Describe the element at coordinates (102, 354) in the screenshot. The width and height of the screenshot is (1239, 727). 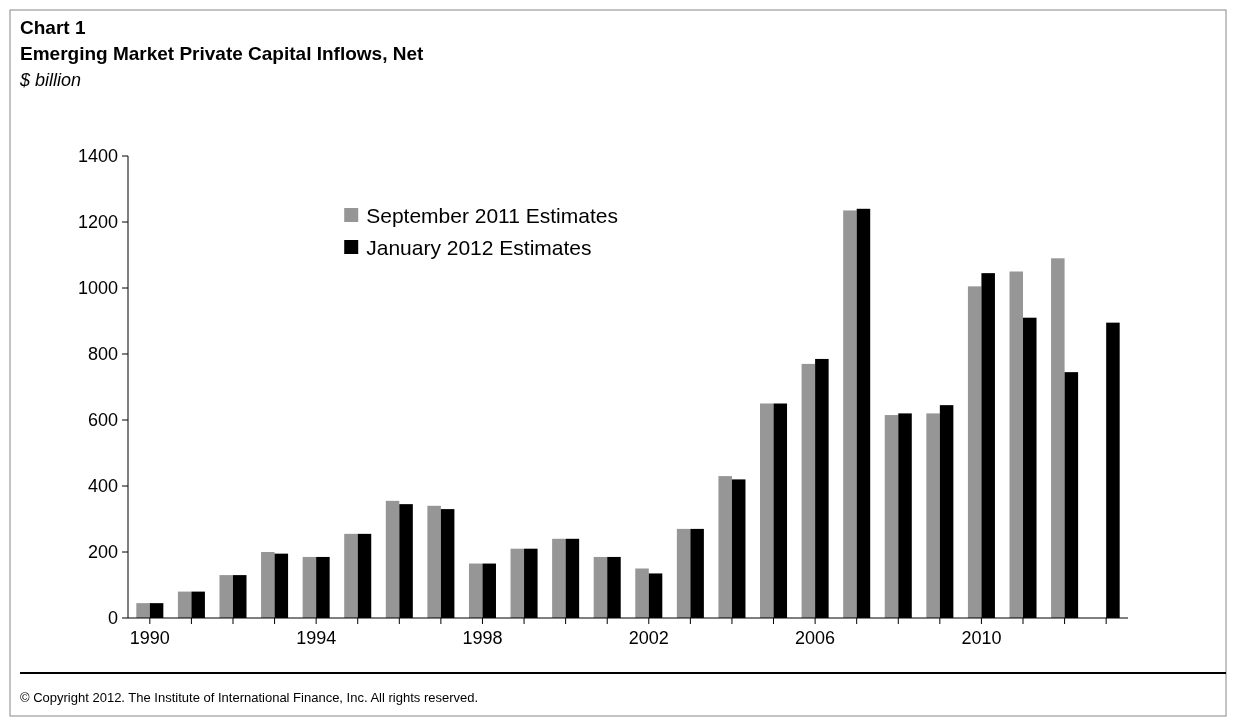
I see `y-tick-label: 800` at that location.